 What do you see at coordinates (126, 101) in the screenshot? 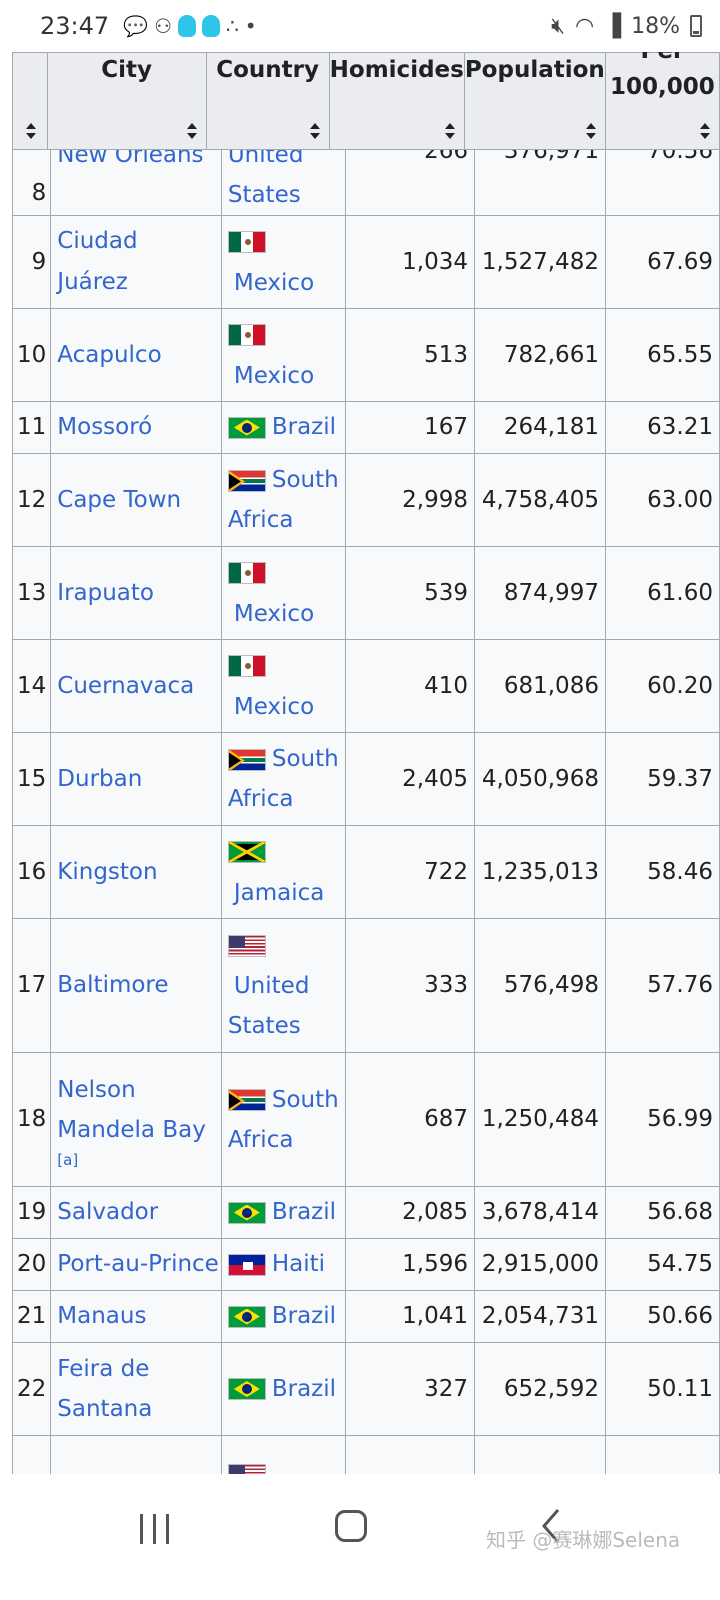
I see `header-city: City` at bounding box center [126, 101].